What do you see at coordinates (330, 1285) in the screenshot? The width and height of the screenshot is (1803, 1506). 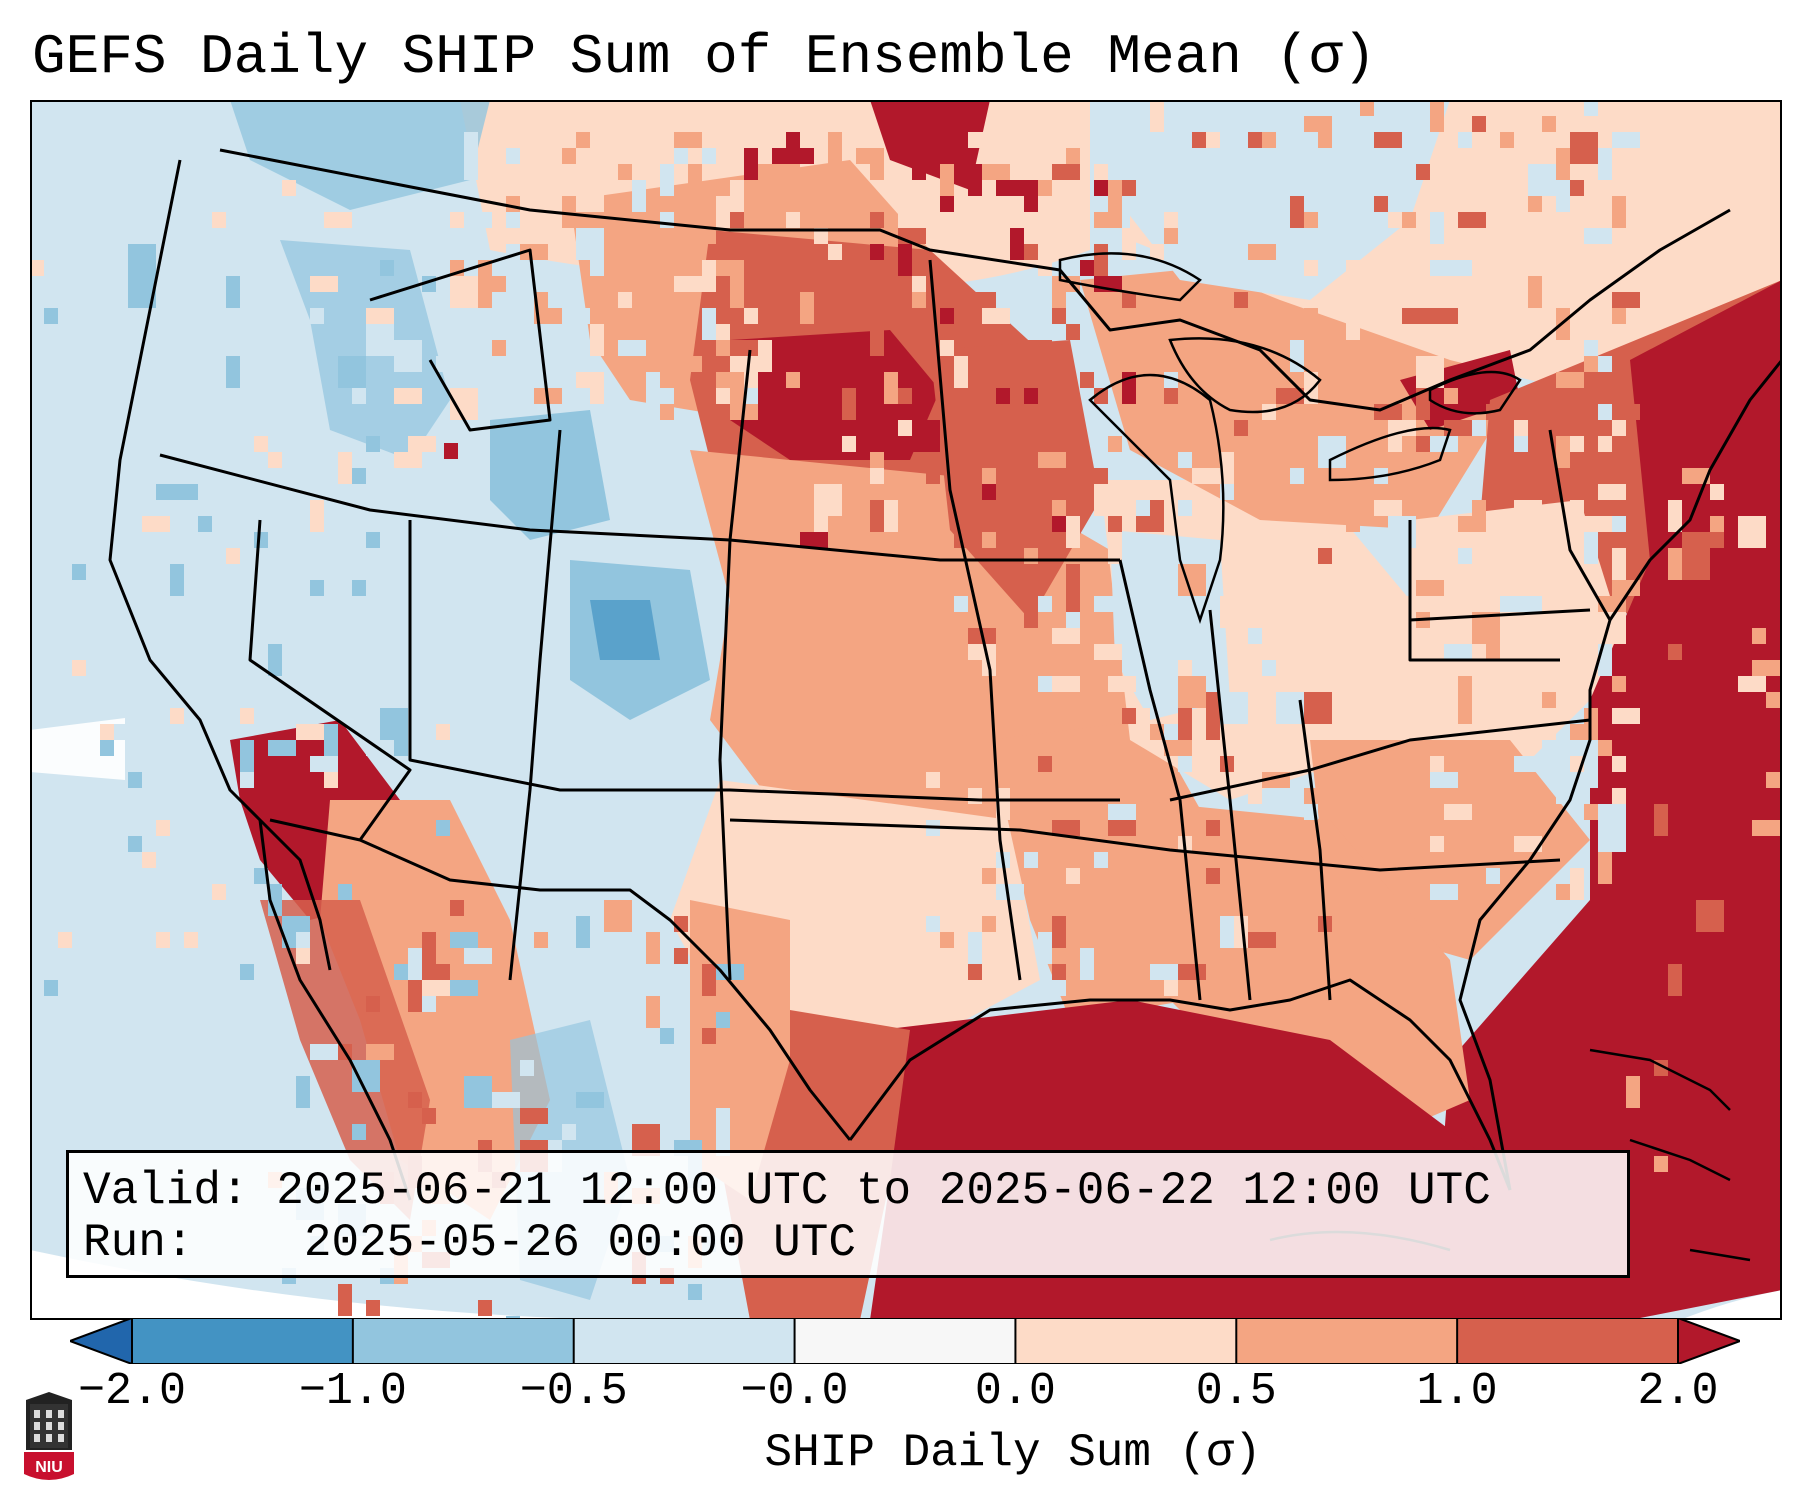 I see `domain-edge-white` at bounding box center [330, 1285].